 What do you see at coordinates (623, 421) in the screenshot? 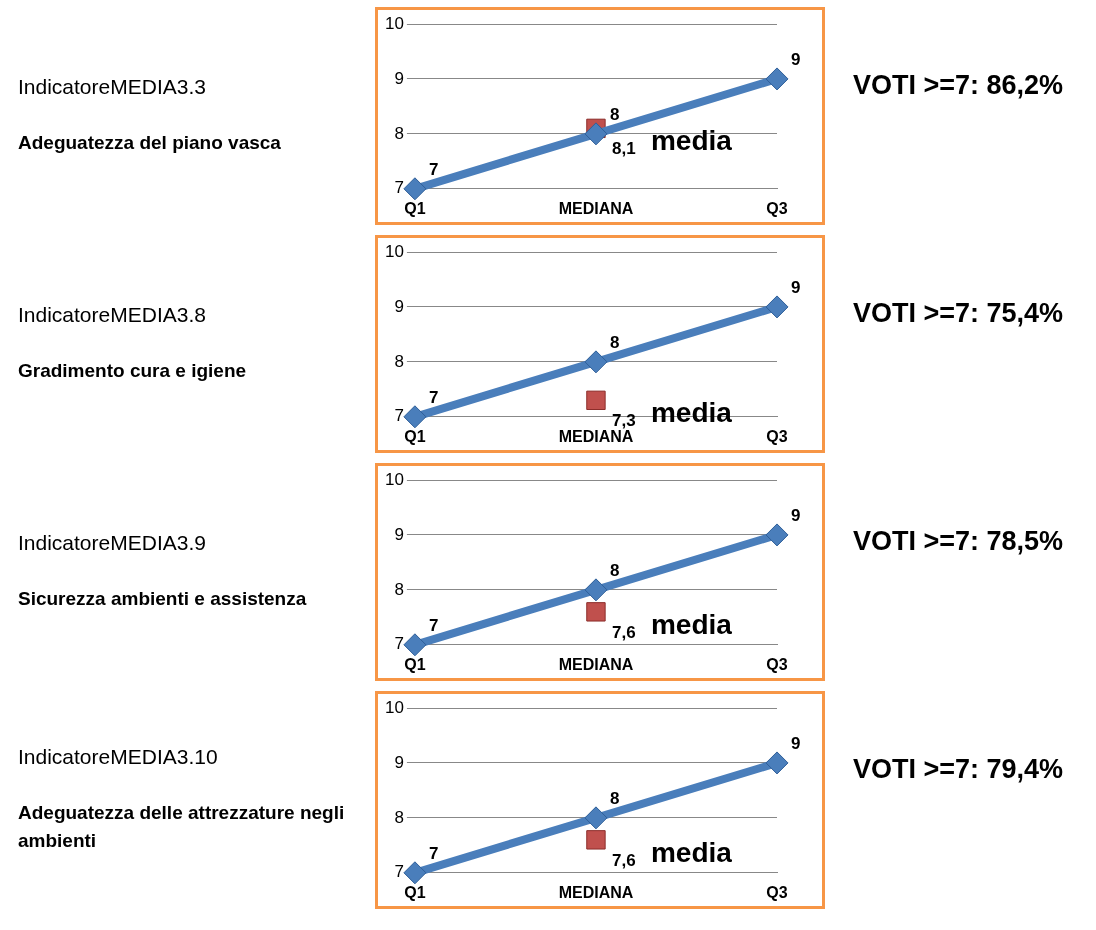
I see `data-label: 7,3` at bounding box center [623, 421].